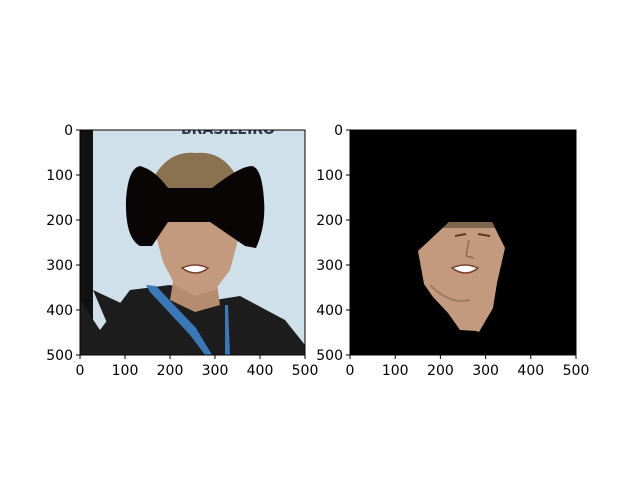 The width and height of the screenshot is (640, 480). I want to click on bowtie-mask, so click(195, 207).